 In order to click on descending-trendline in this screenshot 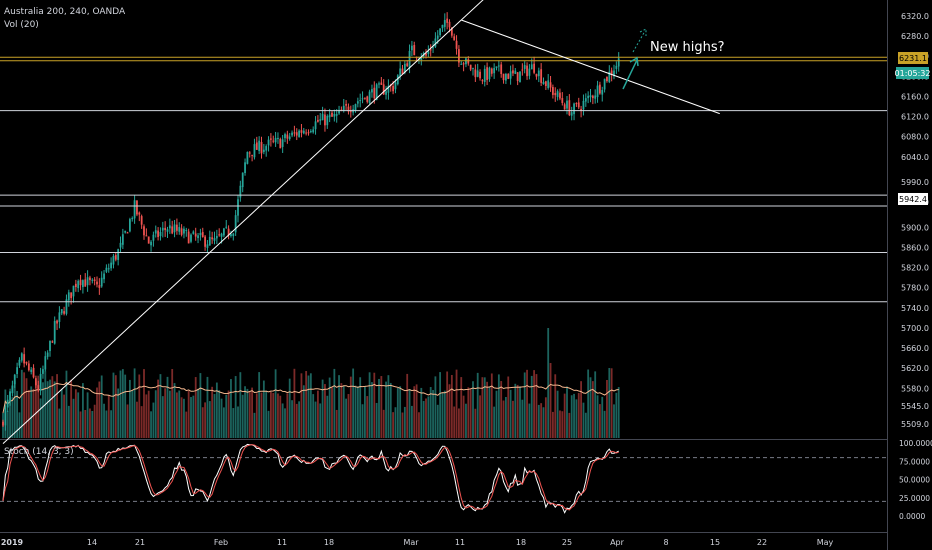, I will do `click(590, 67)`.